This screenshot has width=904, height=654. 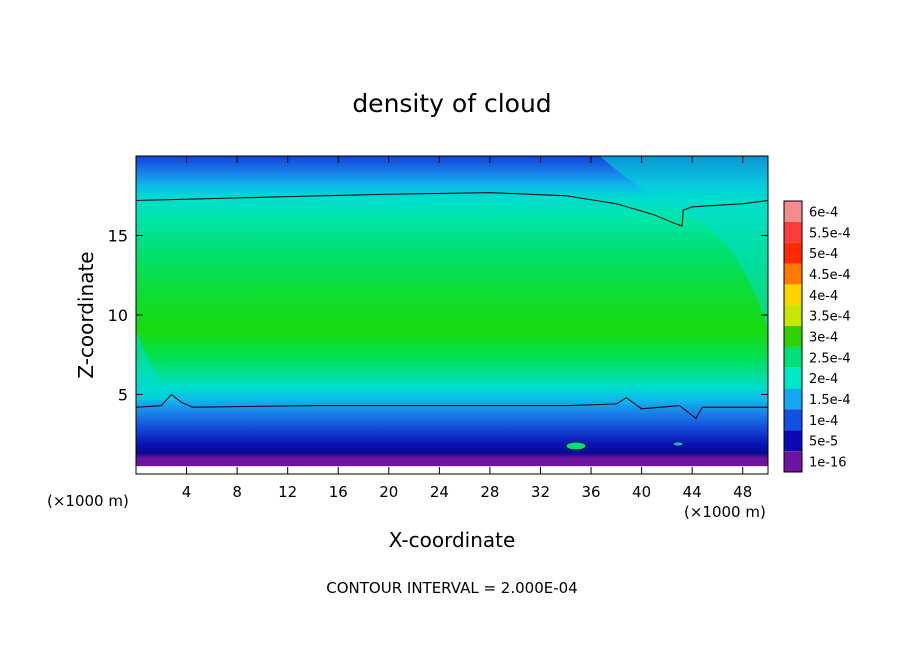 I want to click on colorbar-label: 4.5e-4, so click(x=830, y=275).